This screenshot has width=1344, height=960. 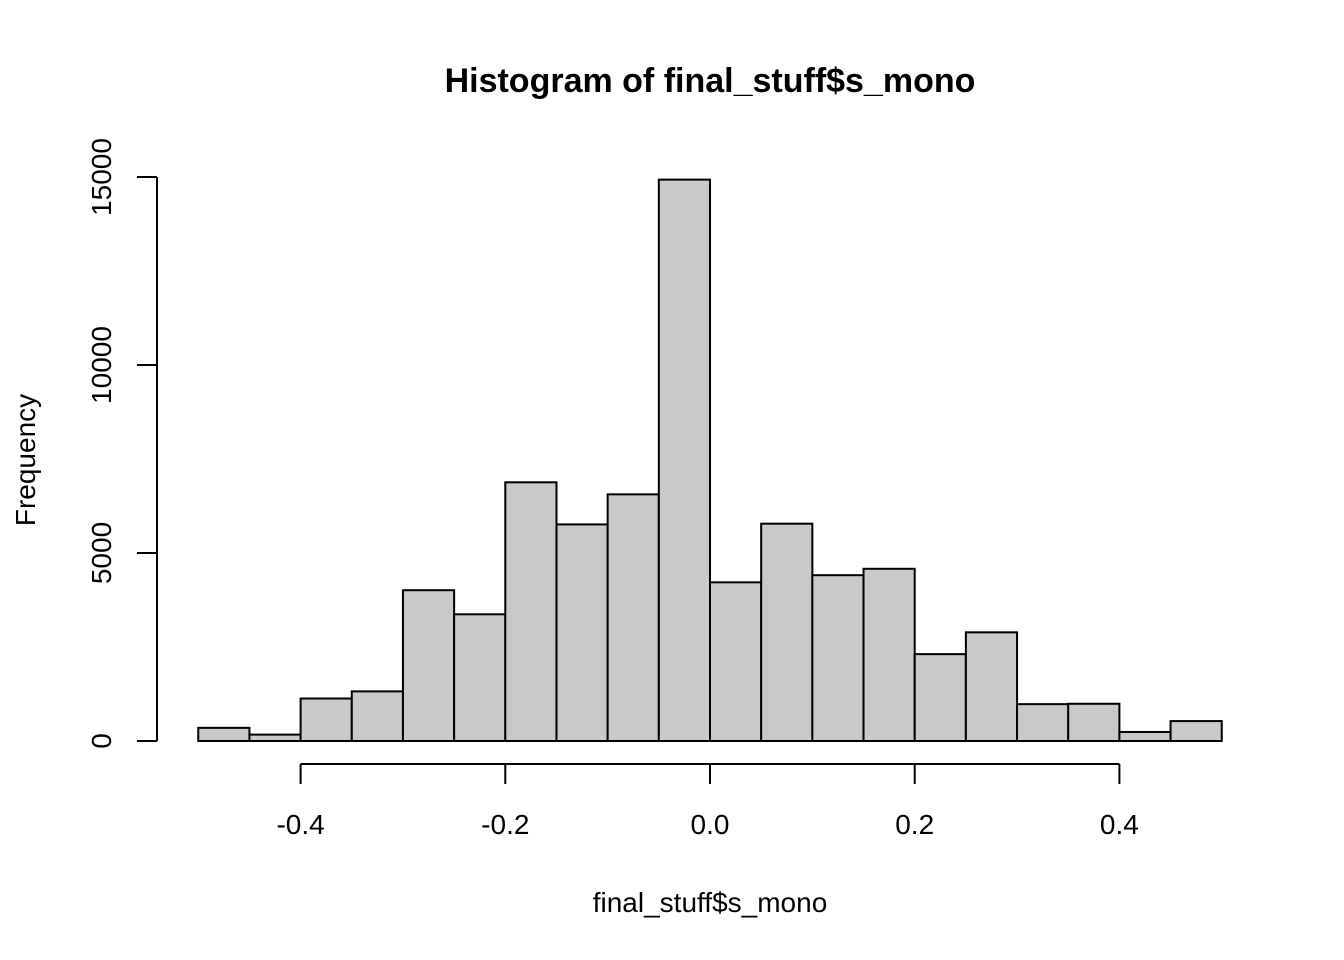 What do you see at coordinates (122, 443) in the screenshot?
I see `y-axis: 0 5000 10000 15000` at bounding box center [122, 443].